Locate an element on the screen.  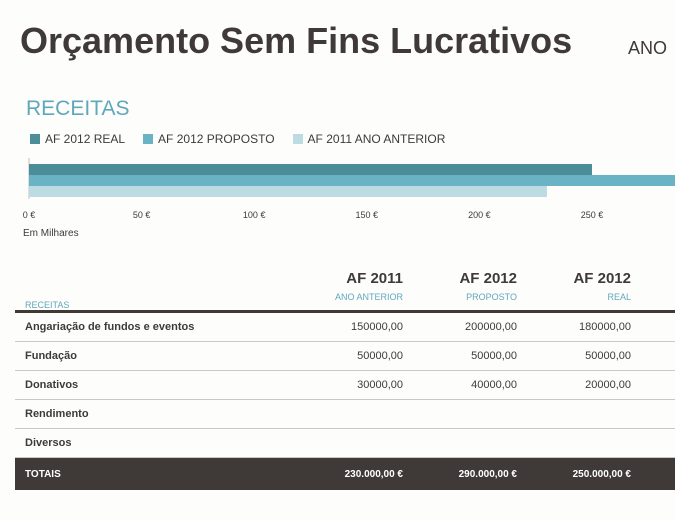
col-1-sub: ANO ANTERIOR is located at coordinates (368, 297).